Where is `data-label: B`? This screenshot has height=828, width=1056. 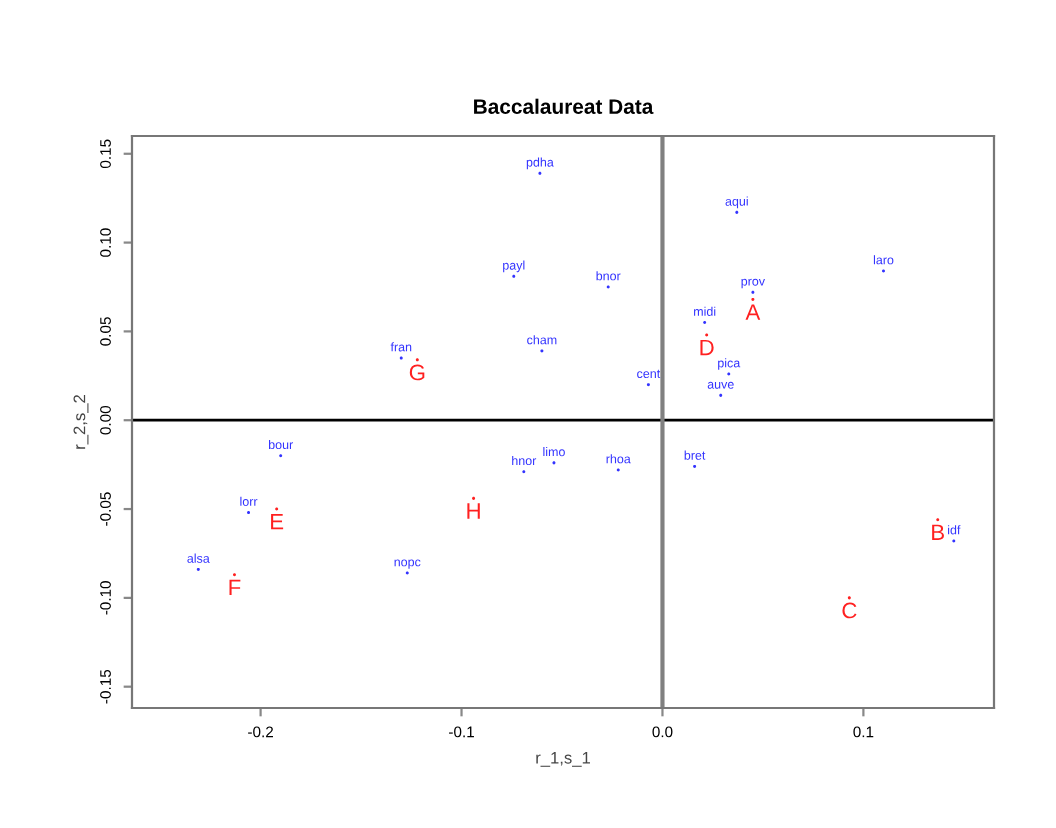
data-label: B is located at coordinates (938, 532).